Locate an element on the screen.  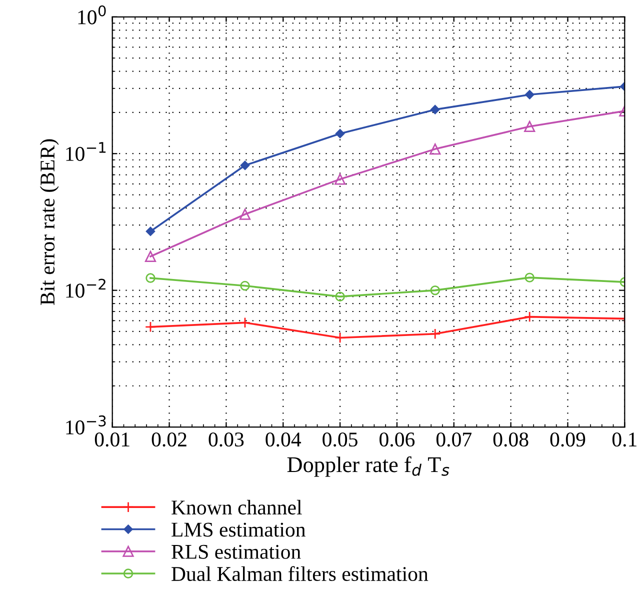
x-tick-label: 0.08 is located at coordinates (510, 439).